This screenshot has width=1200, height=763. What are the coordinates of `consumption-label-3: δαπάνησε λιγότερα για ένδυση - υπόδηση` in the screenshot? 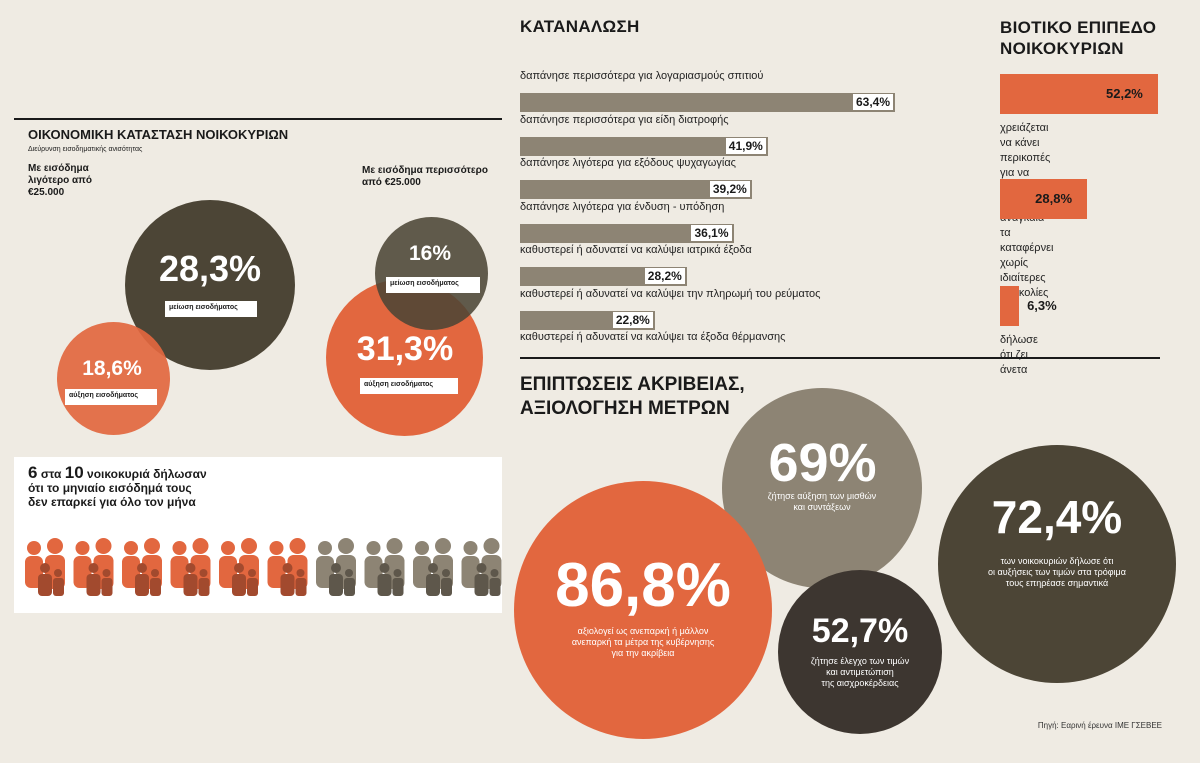 It's located at (622, 206).